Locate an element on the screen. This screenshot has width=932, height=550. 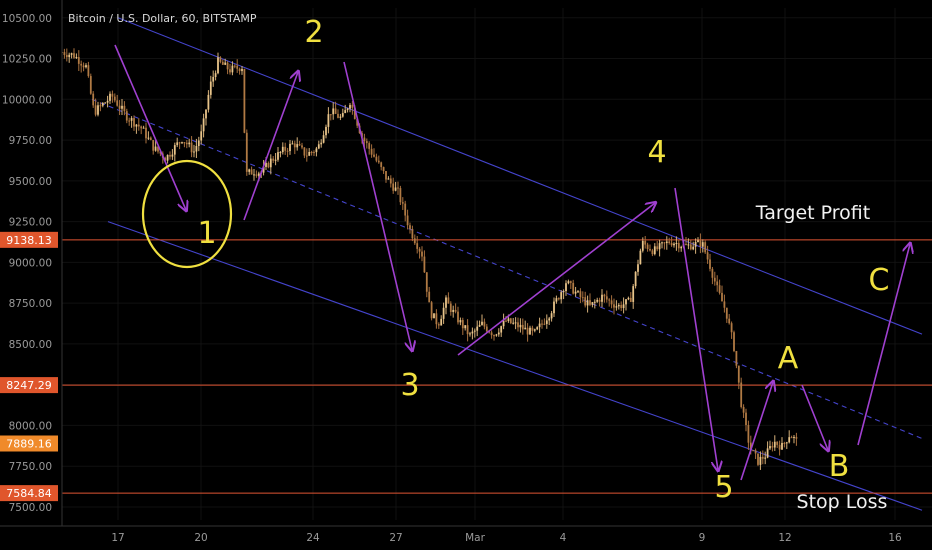
wave-label-B: B is located at coordinates (839, 466).